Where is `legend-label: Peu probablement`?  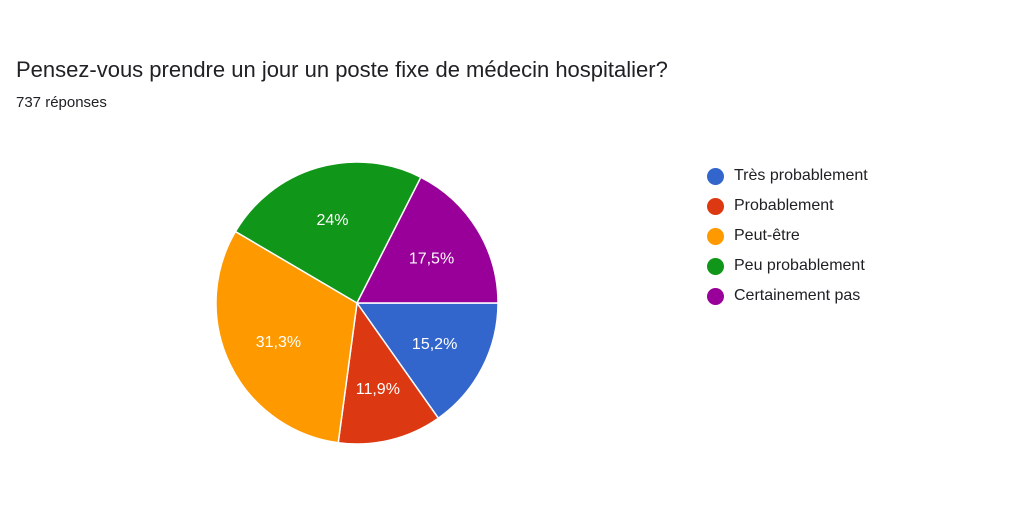 legend-label: Peu probablement is located at coordinates (799, 265).